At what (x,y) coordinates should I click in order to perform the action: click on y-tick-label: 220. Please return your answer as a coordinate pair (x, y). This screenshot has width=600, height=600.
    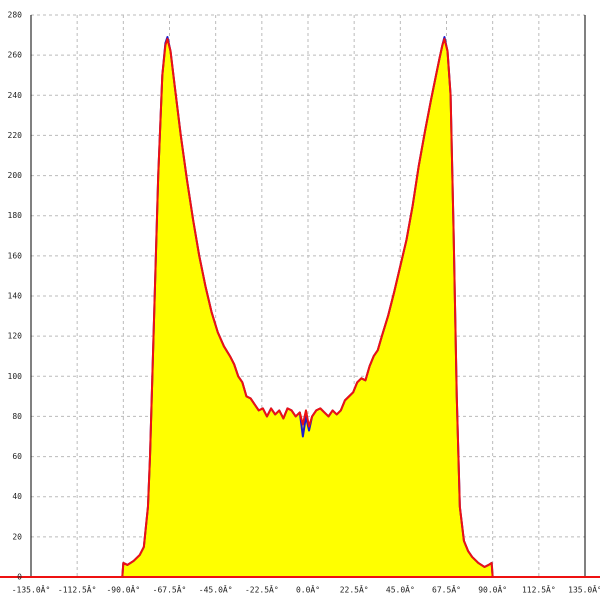
    Looking at the image, I should click on (15, 135).